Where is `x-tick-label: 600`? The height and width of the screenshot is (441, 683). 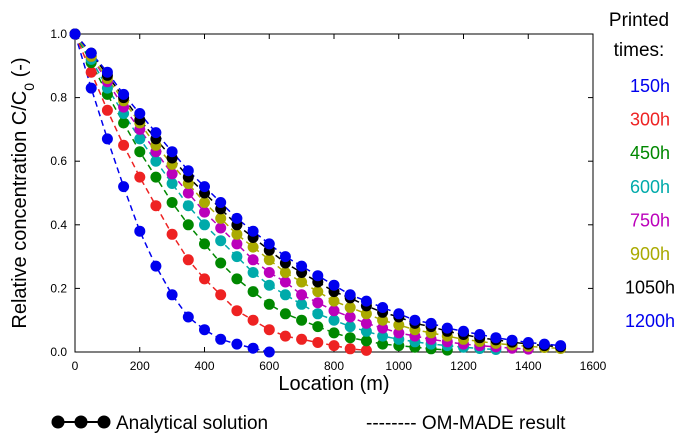 x-tick-label: 600 is located at coordinates (269, 366).